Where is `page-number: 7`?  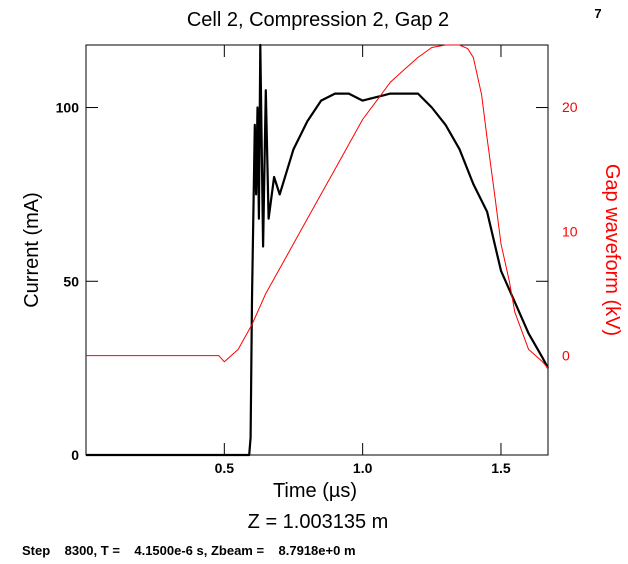 page-number: 7 is located at coordinates (597, 13).